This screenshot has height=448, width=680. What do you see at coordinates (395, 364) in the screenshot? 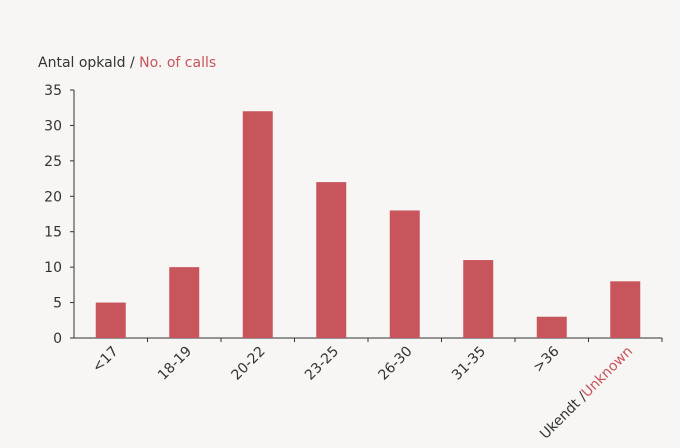
I see `x-tick-label: 26-30` at bounding box center [395, 364].